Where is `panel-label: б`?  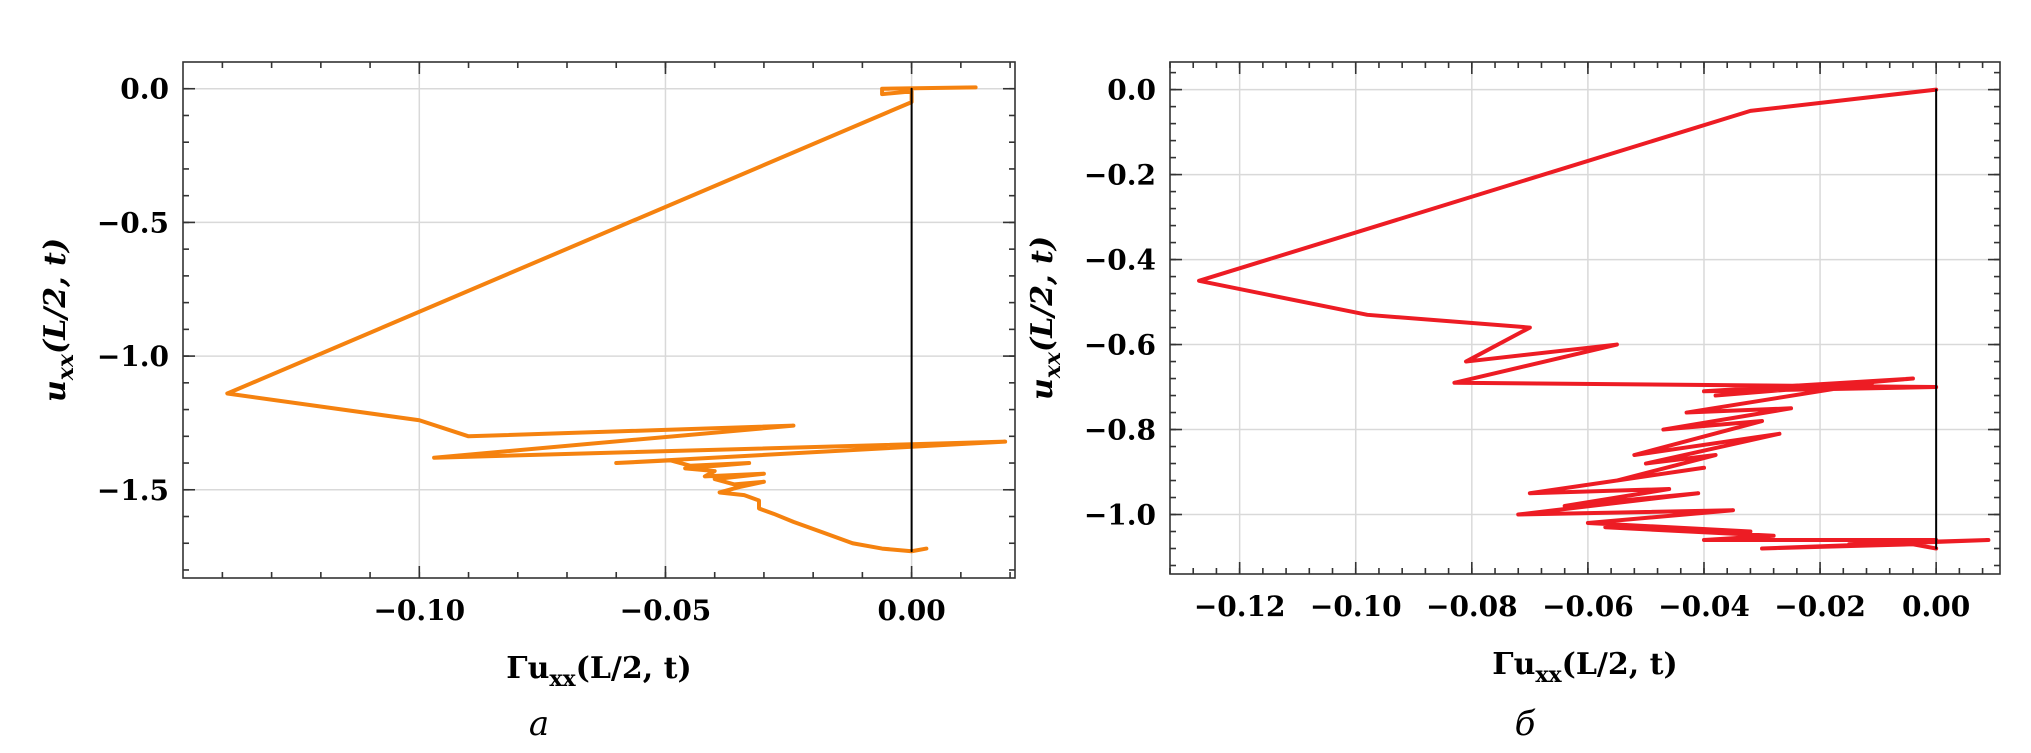
panel-label: б is located at coordinates (1525, 724).